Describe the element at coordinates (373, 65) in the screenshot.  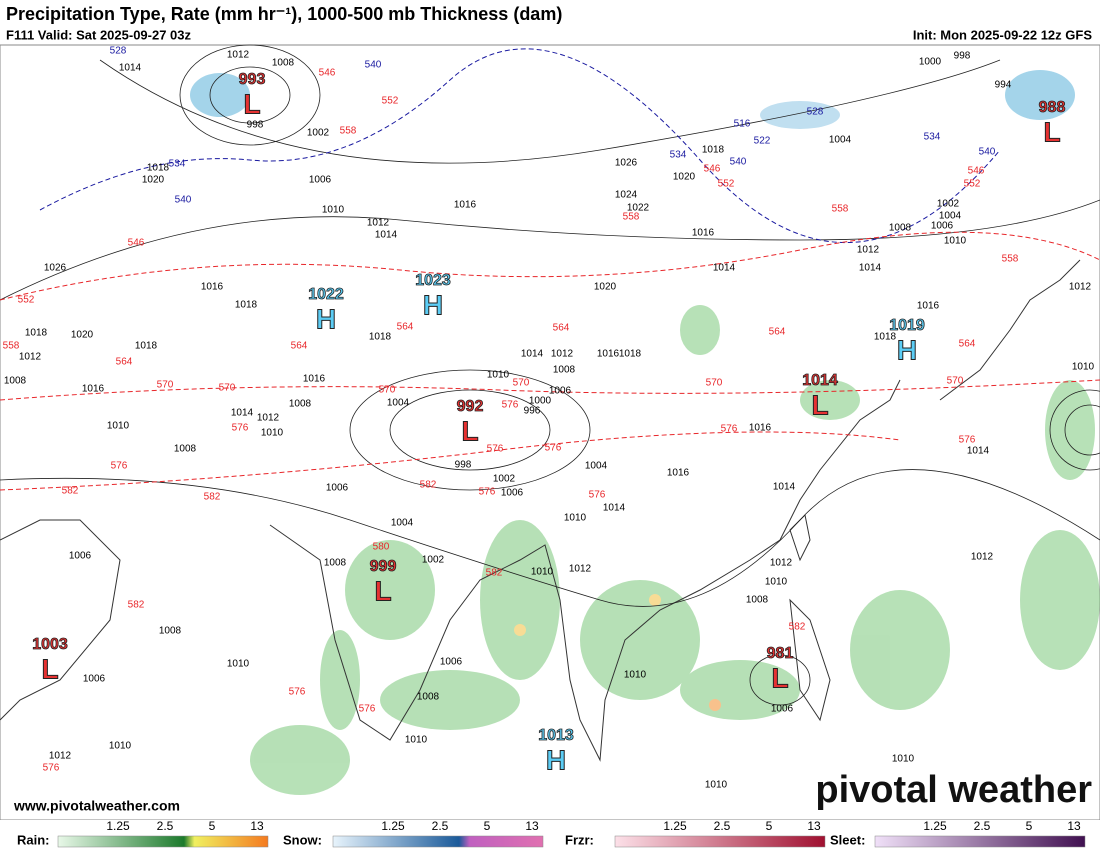
I see `thickness-label: 540` at that location.